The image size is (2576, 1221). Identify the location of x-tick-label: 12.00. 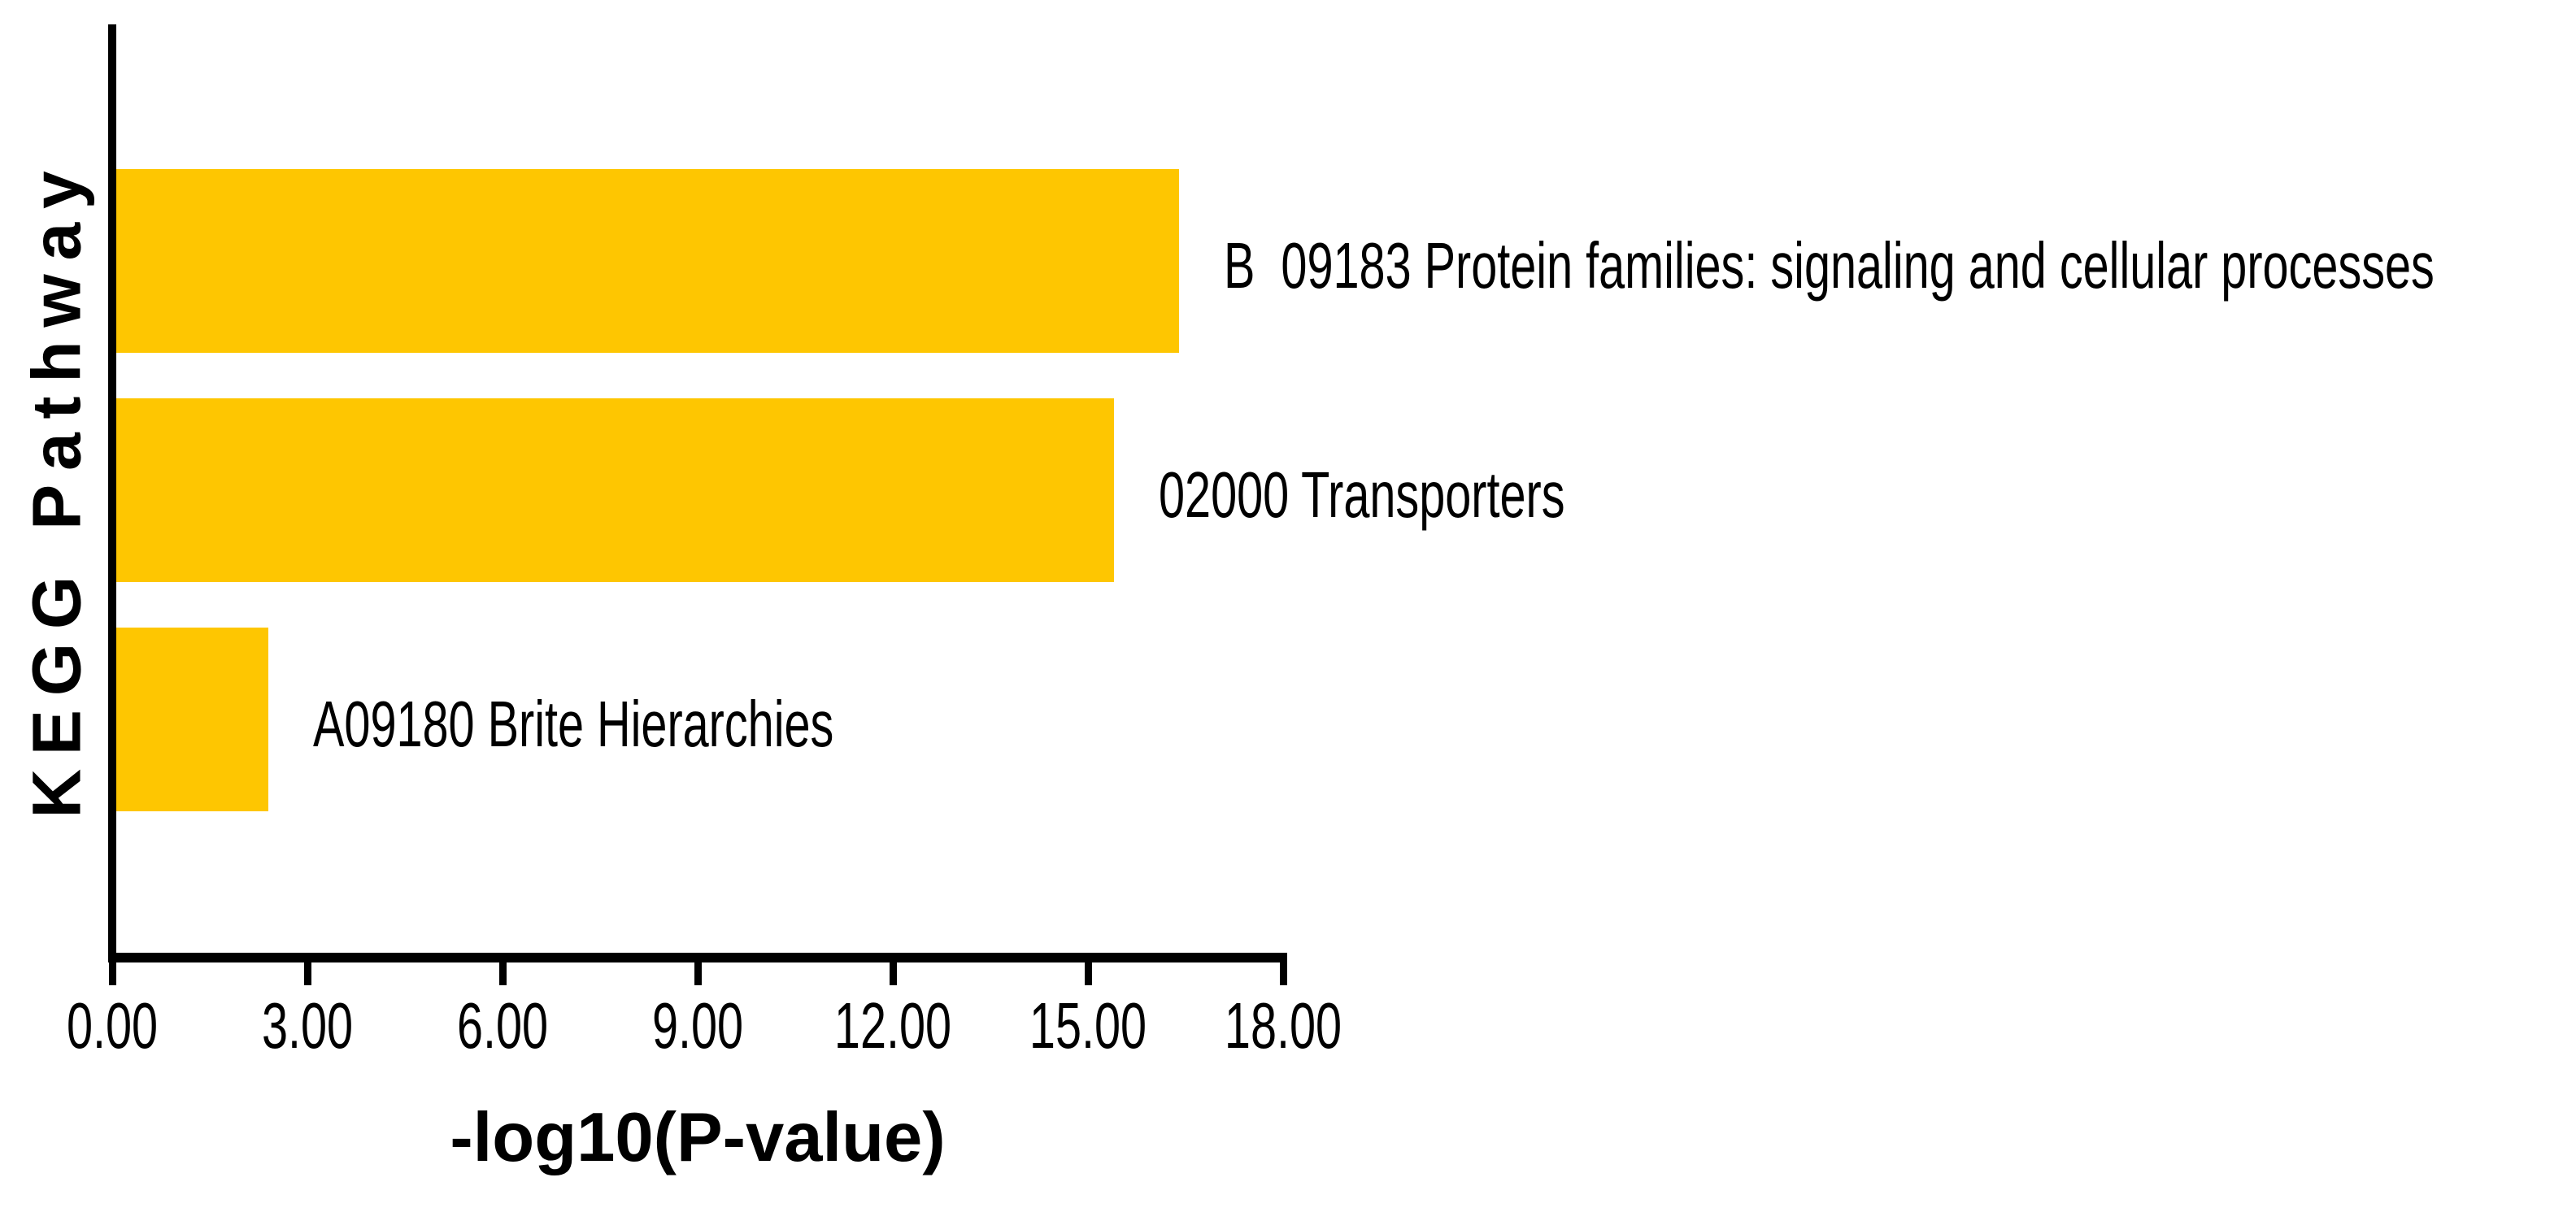
(893, 1025).